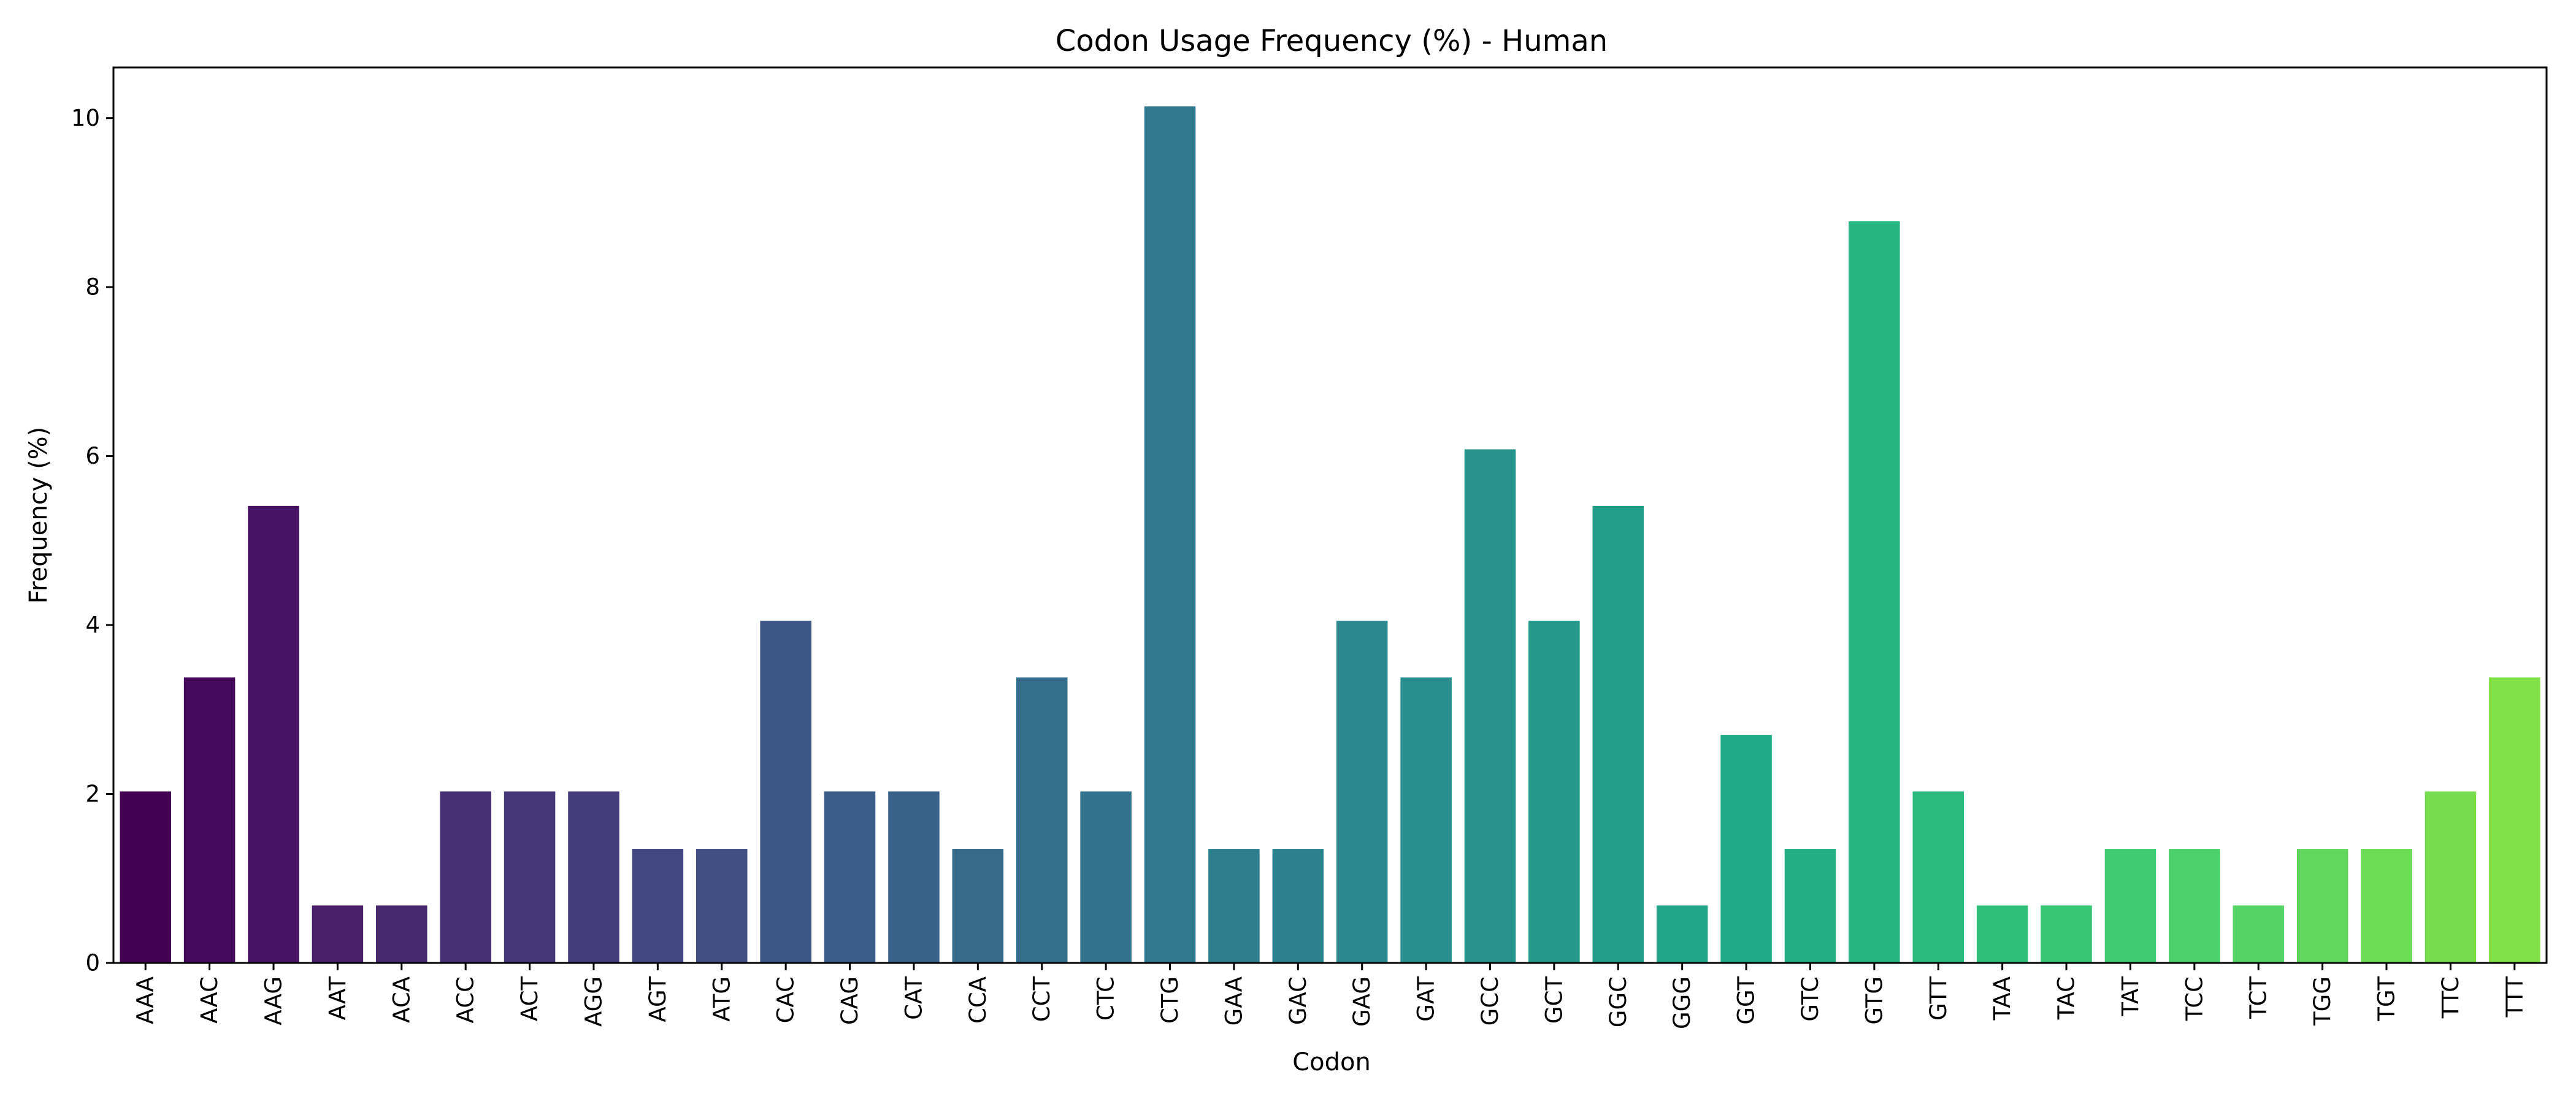 The width and height of the screenshot is (2576, 1104). What do you see at coordinates (1234, 906) in the screenshot?
I see `bar-gaa` at bounding box center [1234, 906].